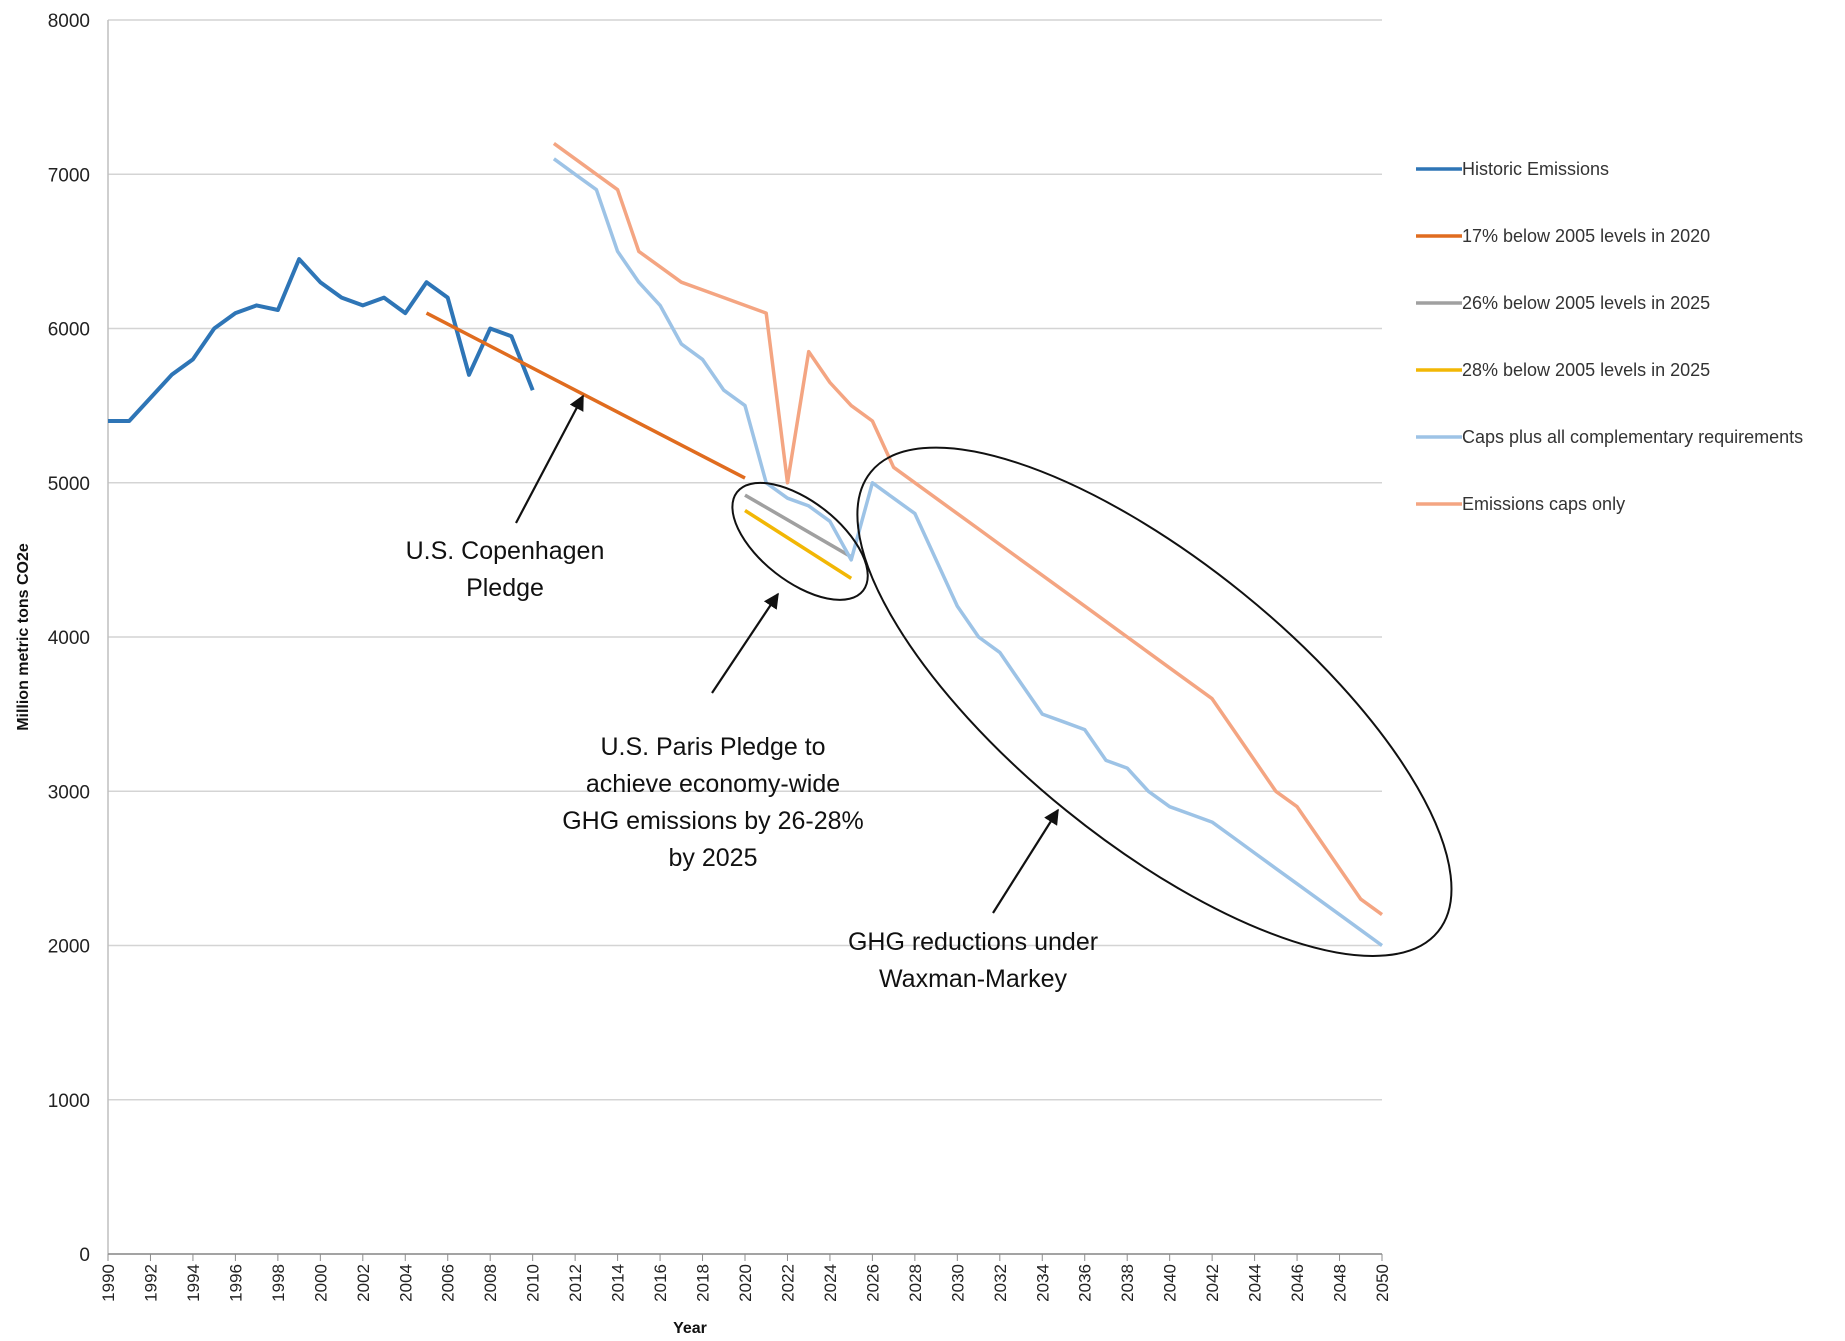 The image size is (1845, 1341). What do you see at coordinates (690, 1328) in the screenshot?
I see `x-axis-title: Year` at bounding box center [690, 1328].